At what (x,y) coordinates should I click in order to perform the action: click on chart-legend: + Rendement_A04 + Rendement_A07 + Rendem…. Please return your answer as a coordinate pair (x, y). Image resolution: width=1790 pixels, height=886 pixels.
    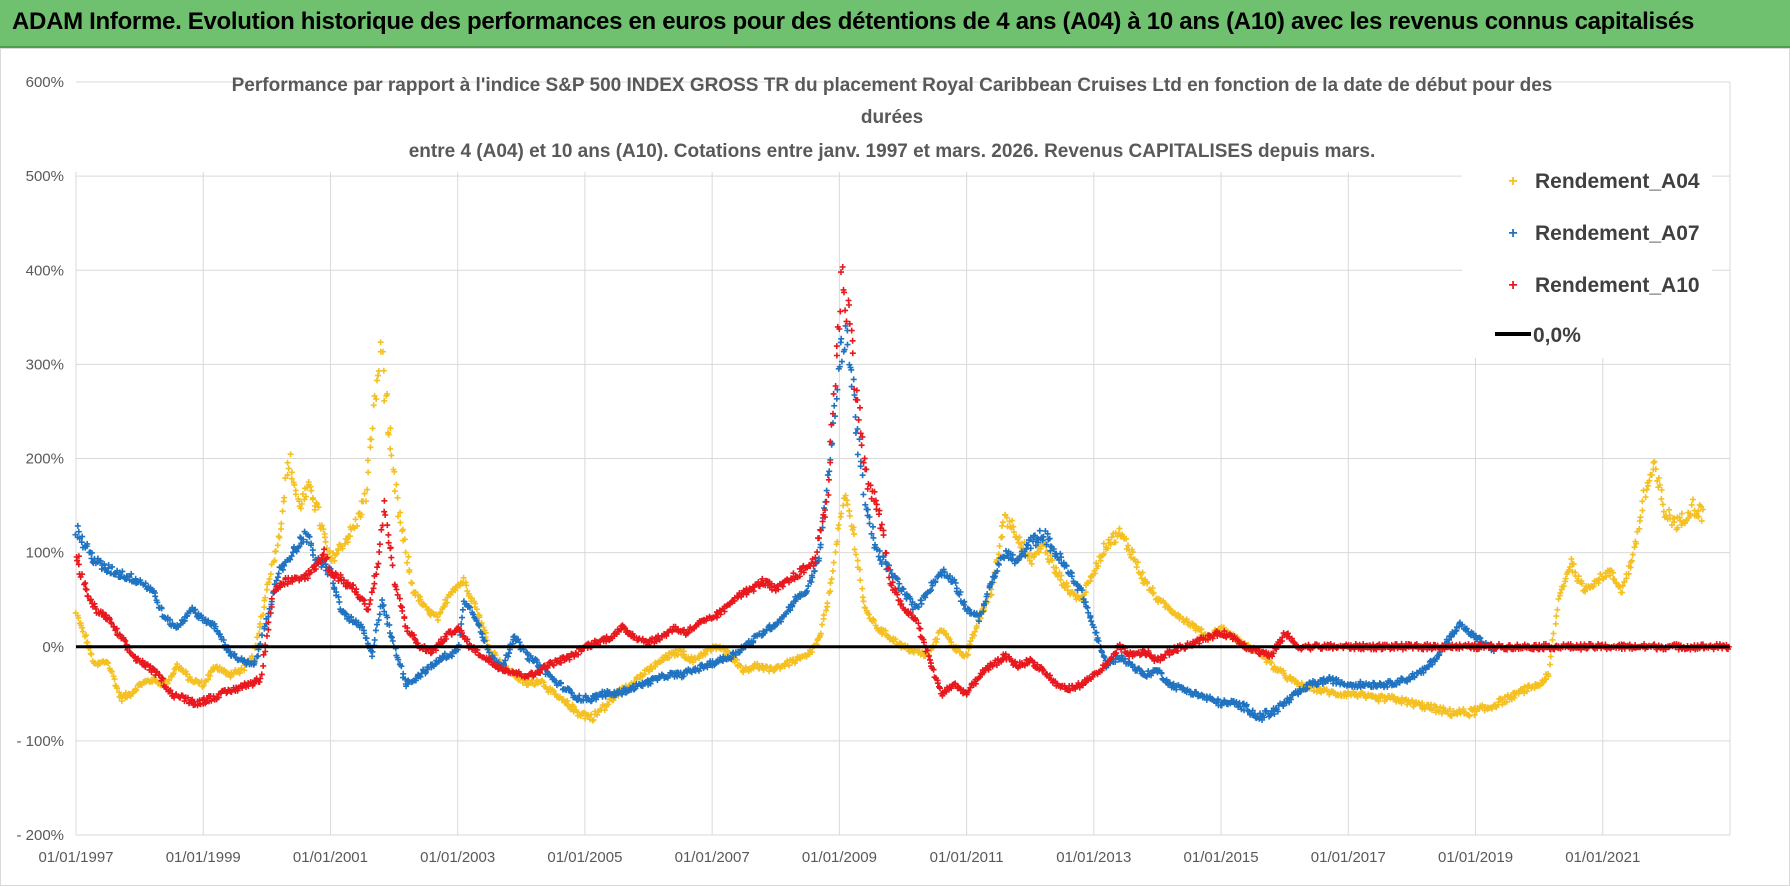
    Looking at the image, I should click on (1587, 258).